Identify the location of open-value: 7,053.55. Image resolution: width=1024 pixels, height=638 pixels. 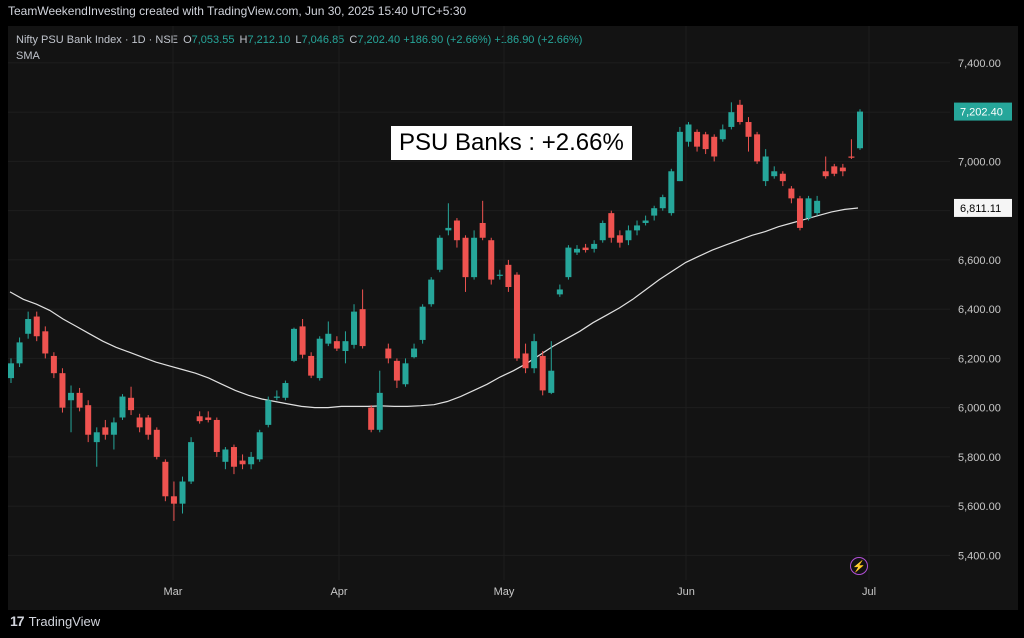
(213, 40).